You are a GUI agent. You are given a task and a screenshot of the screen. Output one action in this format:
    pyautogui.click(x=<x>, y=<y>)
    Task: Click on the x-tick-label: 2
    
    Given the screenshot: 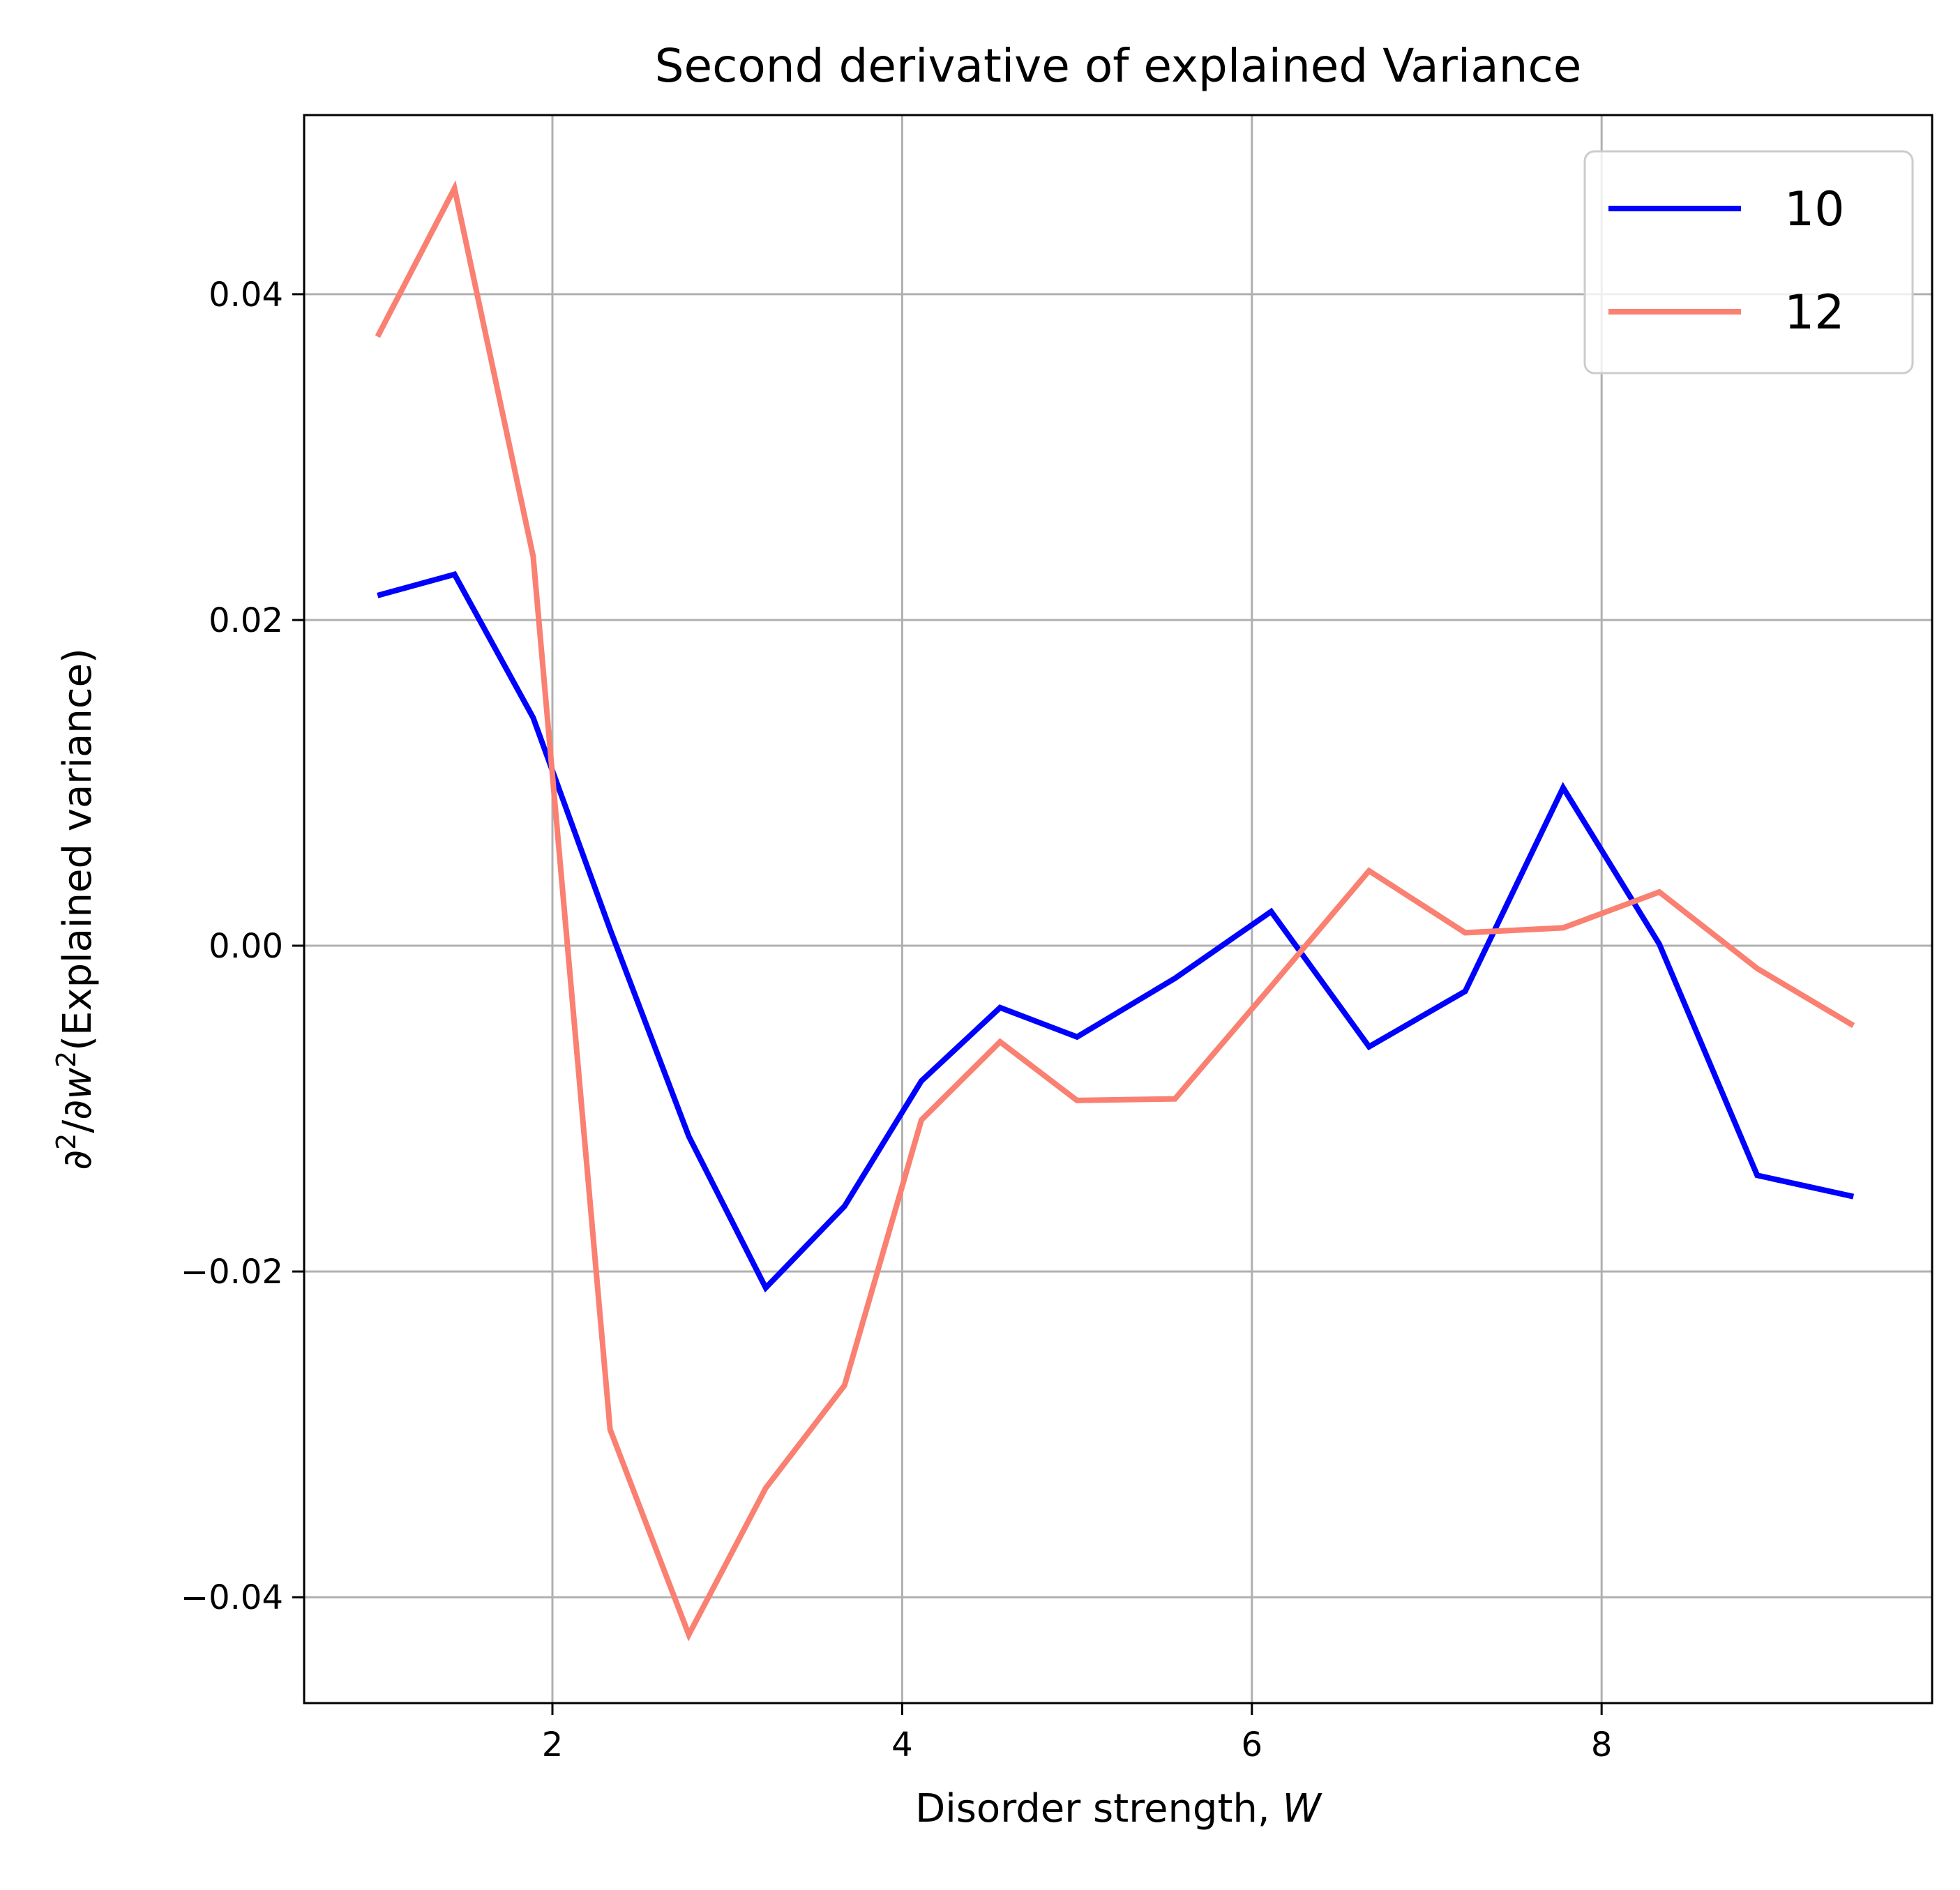 What is the action you would take?
    pyautogui.click(x=553, y=1744)
    